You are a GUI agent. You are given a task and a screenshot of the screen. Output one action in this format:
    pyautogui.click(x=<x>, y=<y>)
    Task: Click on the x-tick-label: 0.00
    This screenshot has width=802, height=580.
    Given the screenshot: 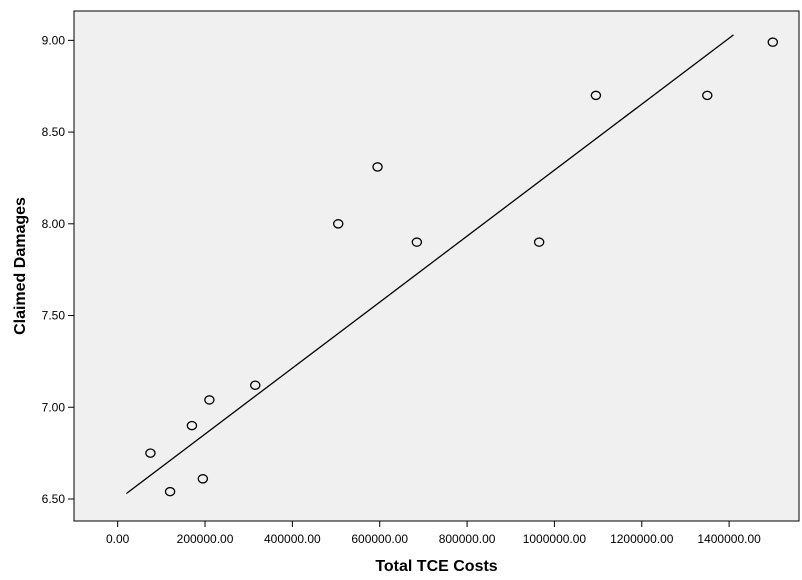 What is the action you would take?
    pyautogui.click(x=118, y=539)
    